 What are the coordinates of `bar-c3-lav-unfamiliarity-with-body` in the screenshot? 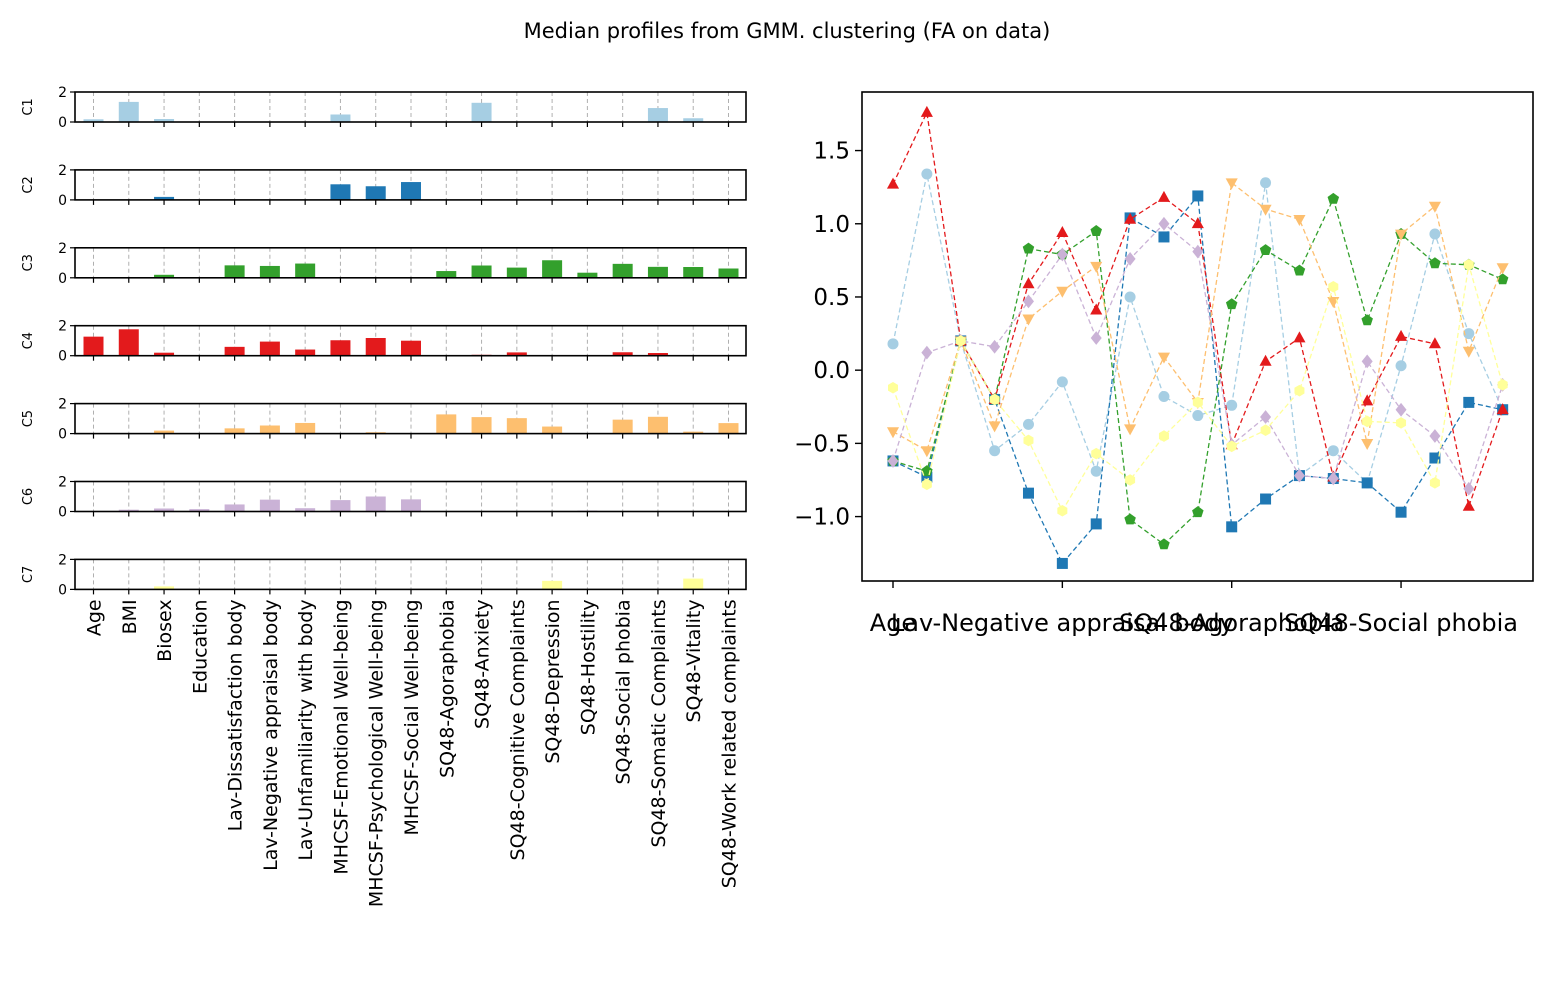 It's located at (305, 270).